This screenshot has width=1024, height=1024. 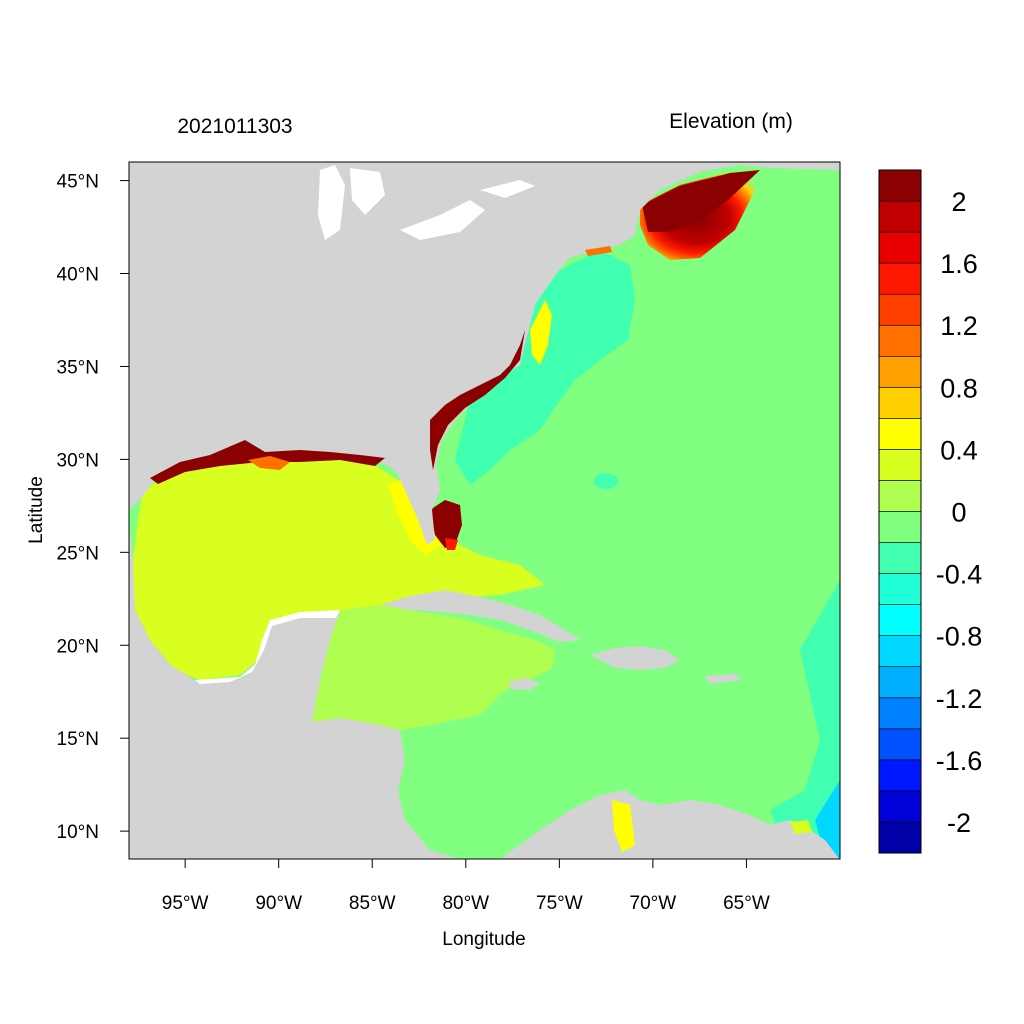 I want to click on south-america-land, so click(x=670, y=824).